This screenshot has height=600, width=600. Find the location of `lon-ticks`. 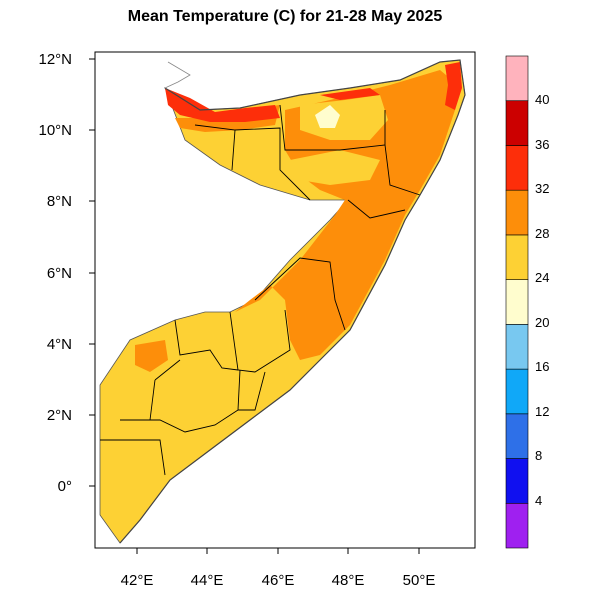

lon-ticks is located at coordinates (278, 551).